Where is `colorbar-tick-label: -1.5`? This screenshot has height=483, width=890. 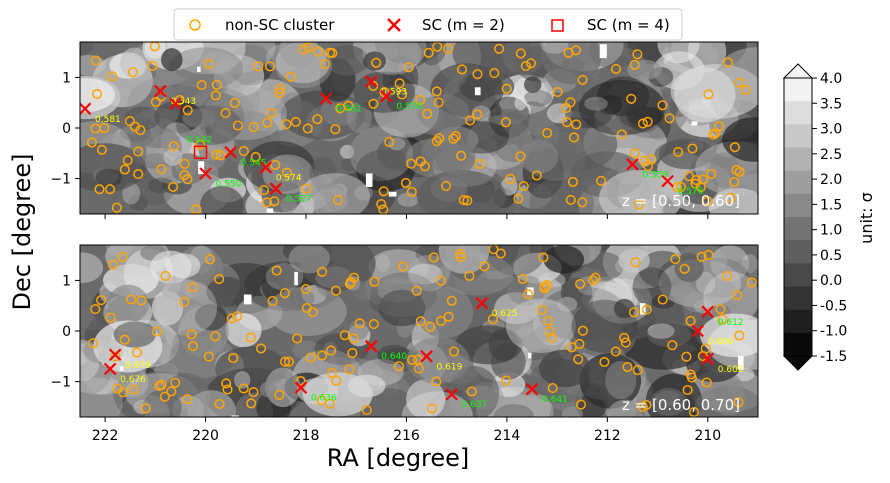 colorbar-tick-label: -1.5 is located at coordinates (833, 357).